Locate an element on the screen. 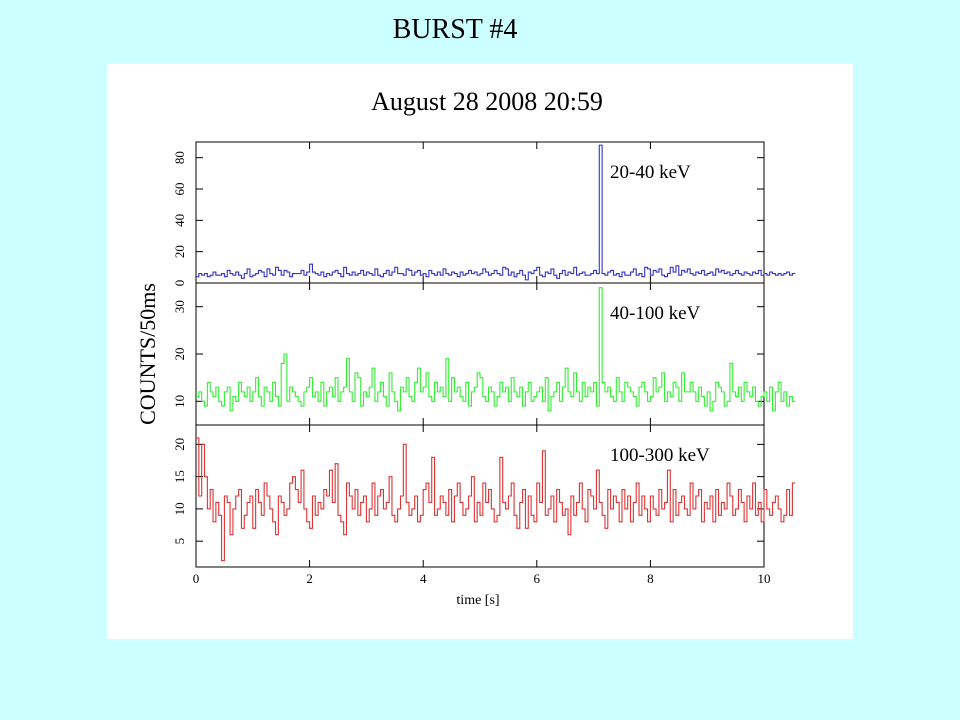 This screenshot has width=960, height=720. x-tick-label: 6 is located at coordinates (537, 578).